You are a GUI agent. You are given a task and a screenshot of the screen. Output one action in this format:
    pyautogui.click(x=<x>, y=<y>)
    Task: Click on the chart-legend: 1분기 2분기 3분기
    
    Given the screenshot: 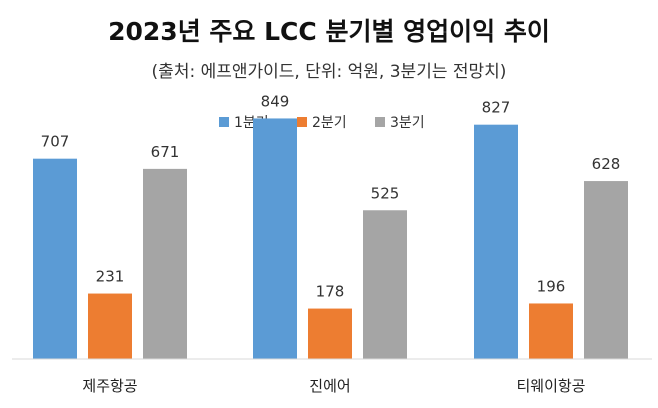 What is the action you would take?
    pyautogui.click(x=322, y=123)
    